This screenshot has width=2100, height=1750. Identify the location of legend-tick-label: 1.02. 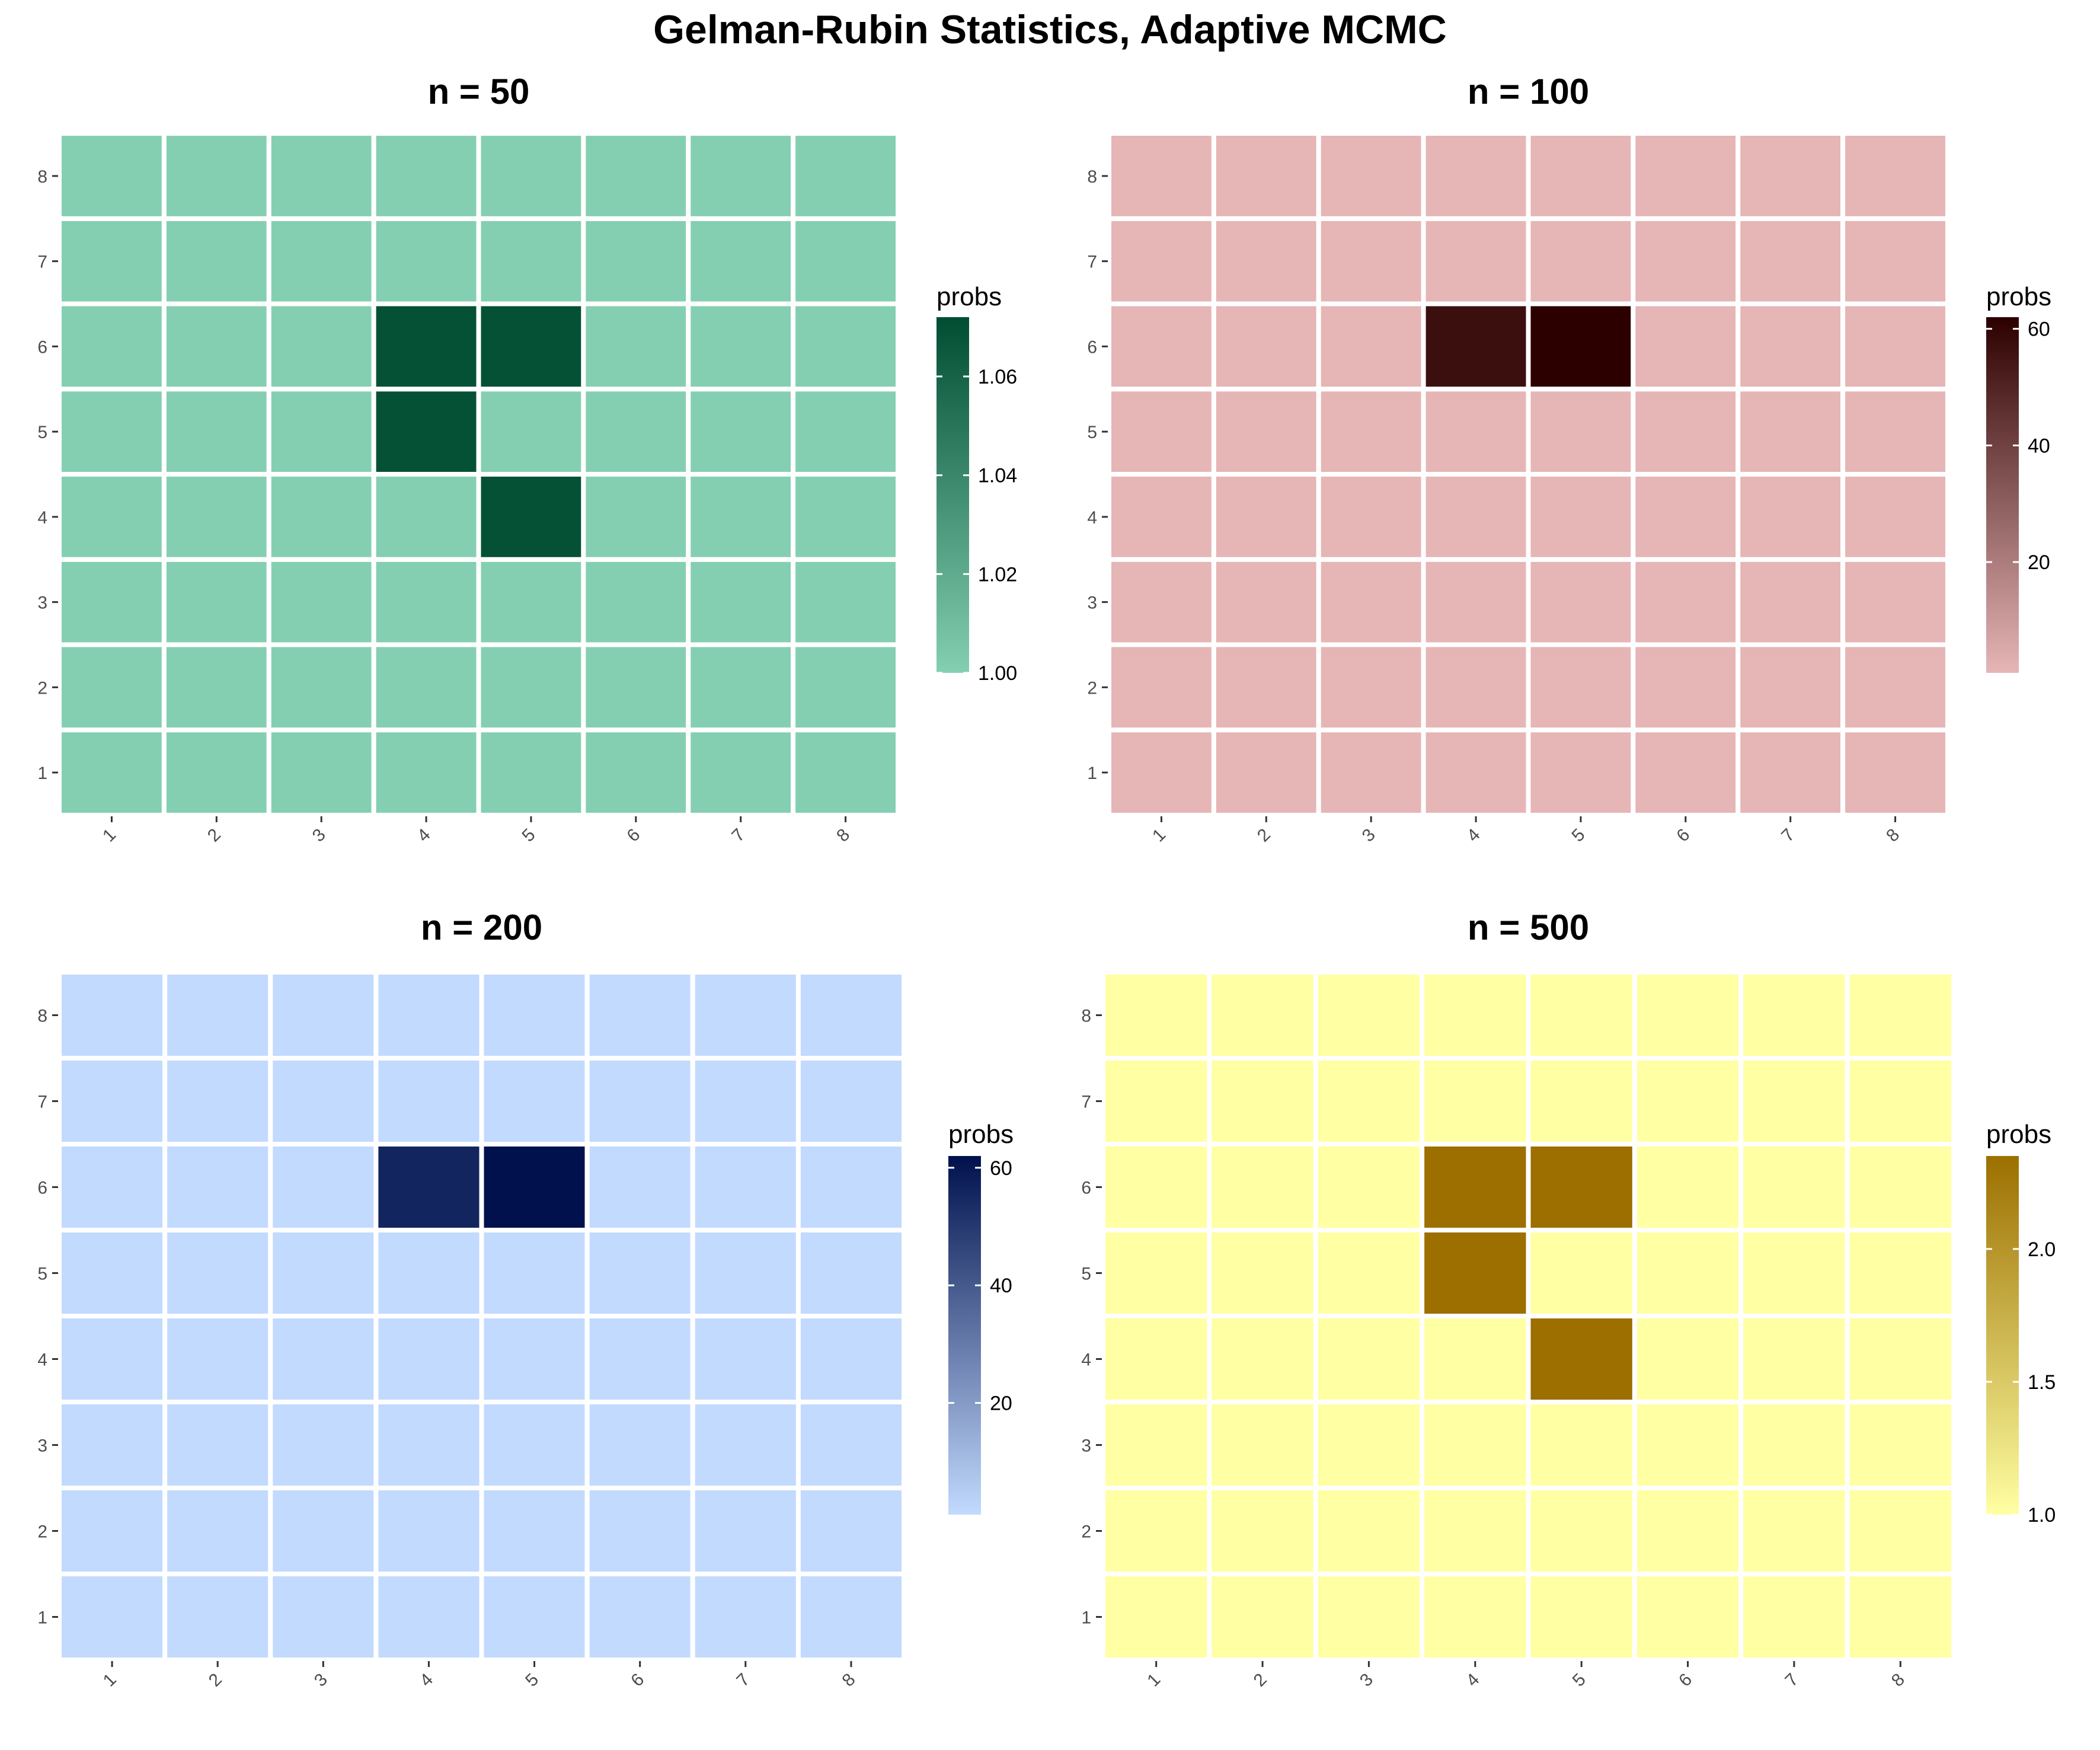
(997, 574).